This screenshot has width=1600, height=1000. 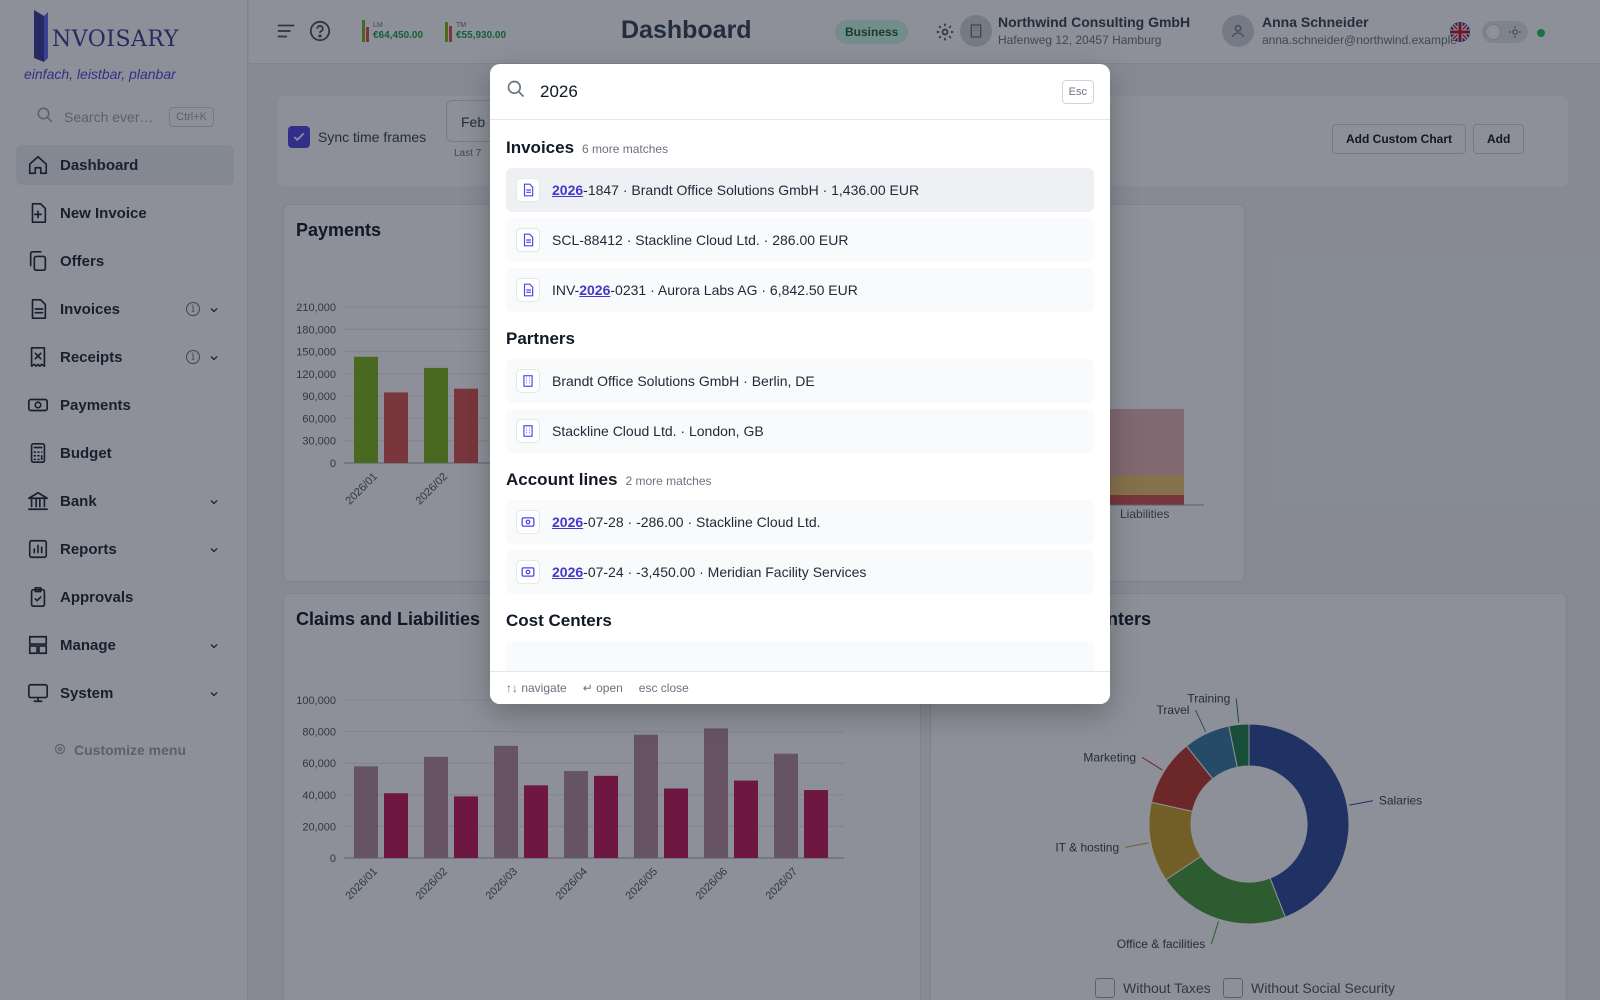 I want to click on invoices-more-matches: 6 more matches, so click(x=625, y=149).